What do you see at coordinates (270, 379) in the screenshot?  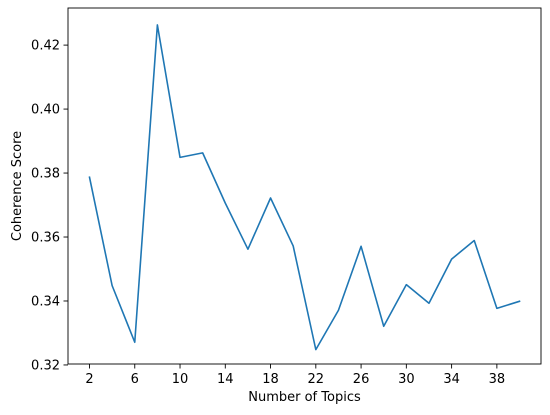 I see `x-tick-label: 18` at bounding box center [270, 379].